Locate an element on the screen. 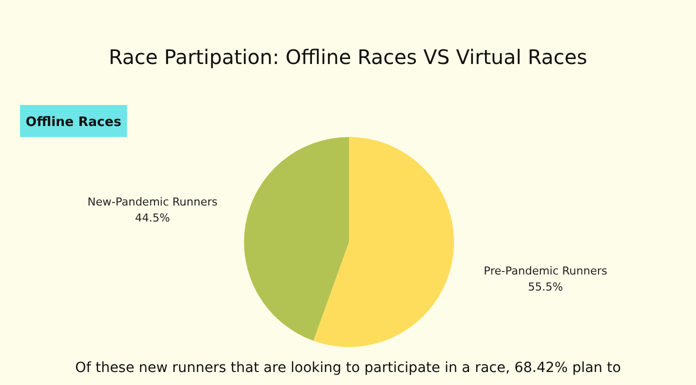  slice-label: Pre-Pandemic Runners is located at coordinates (546, 271).